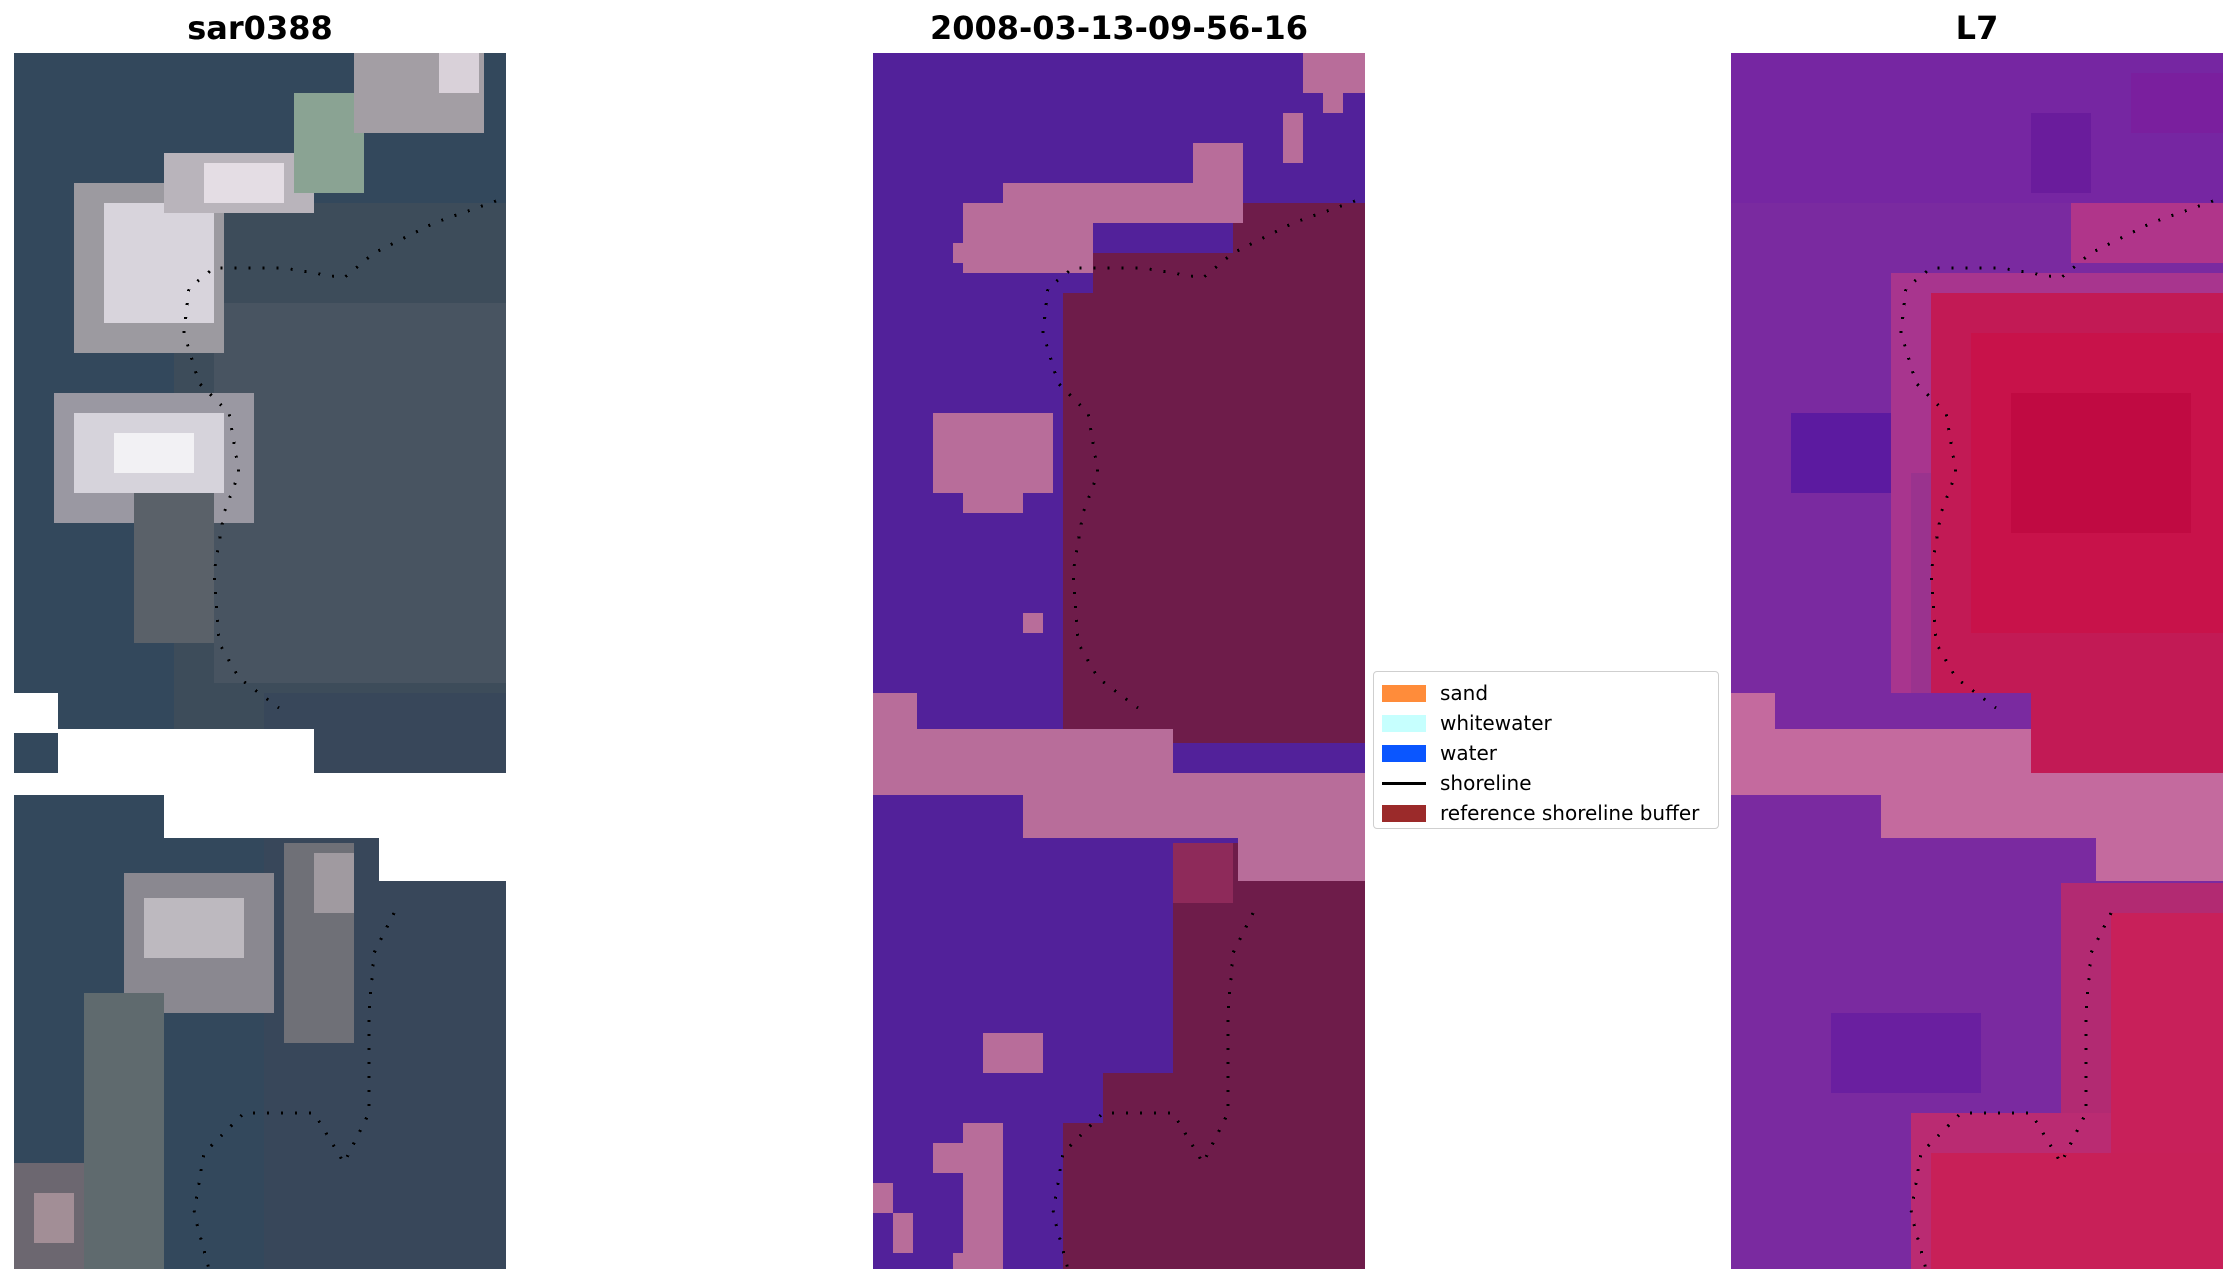  What do you see at coordinates (1119, 28) in the screenshot?
I see `panel-title-classified: 2008-03-13-09-56-16` at bounding box center [1119, 28].